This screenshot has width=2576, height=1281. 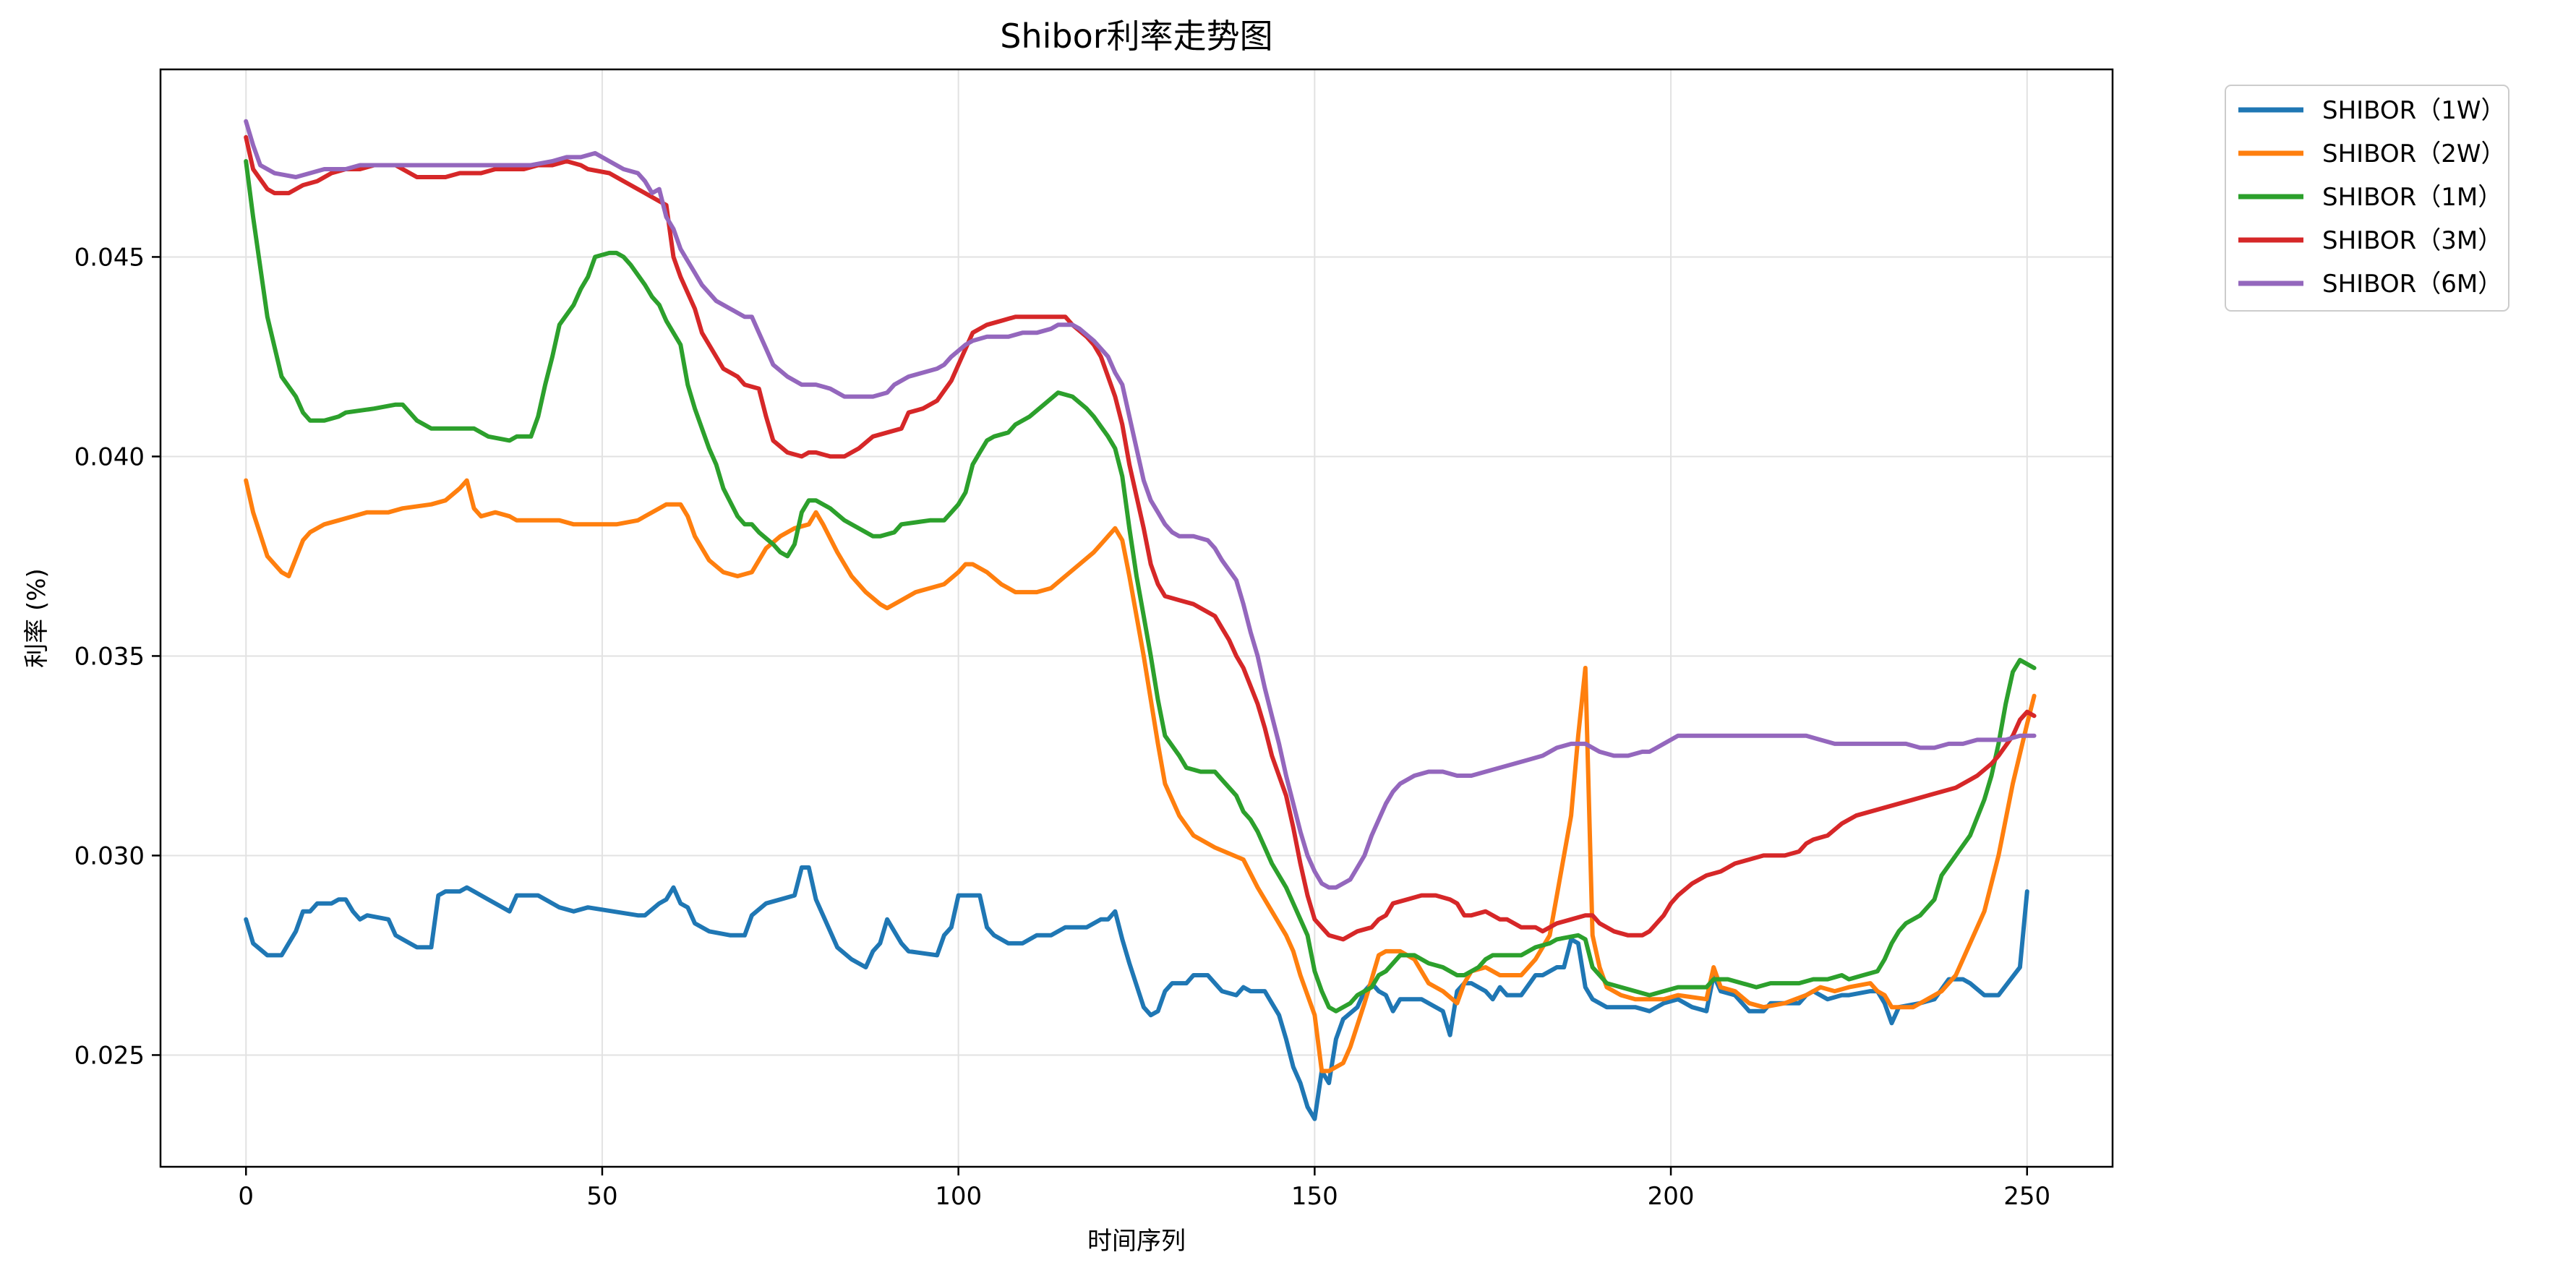 I want to click on y-axis: 0.025 0.030 0.035 0.040 0.045, so click(x=117, y=656).